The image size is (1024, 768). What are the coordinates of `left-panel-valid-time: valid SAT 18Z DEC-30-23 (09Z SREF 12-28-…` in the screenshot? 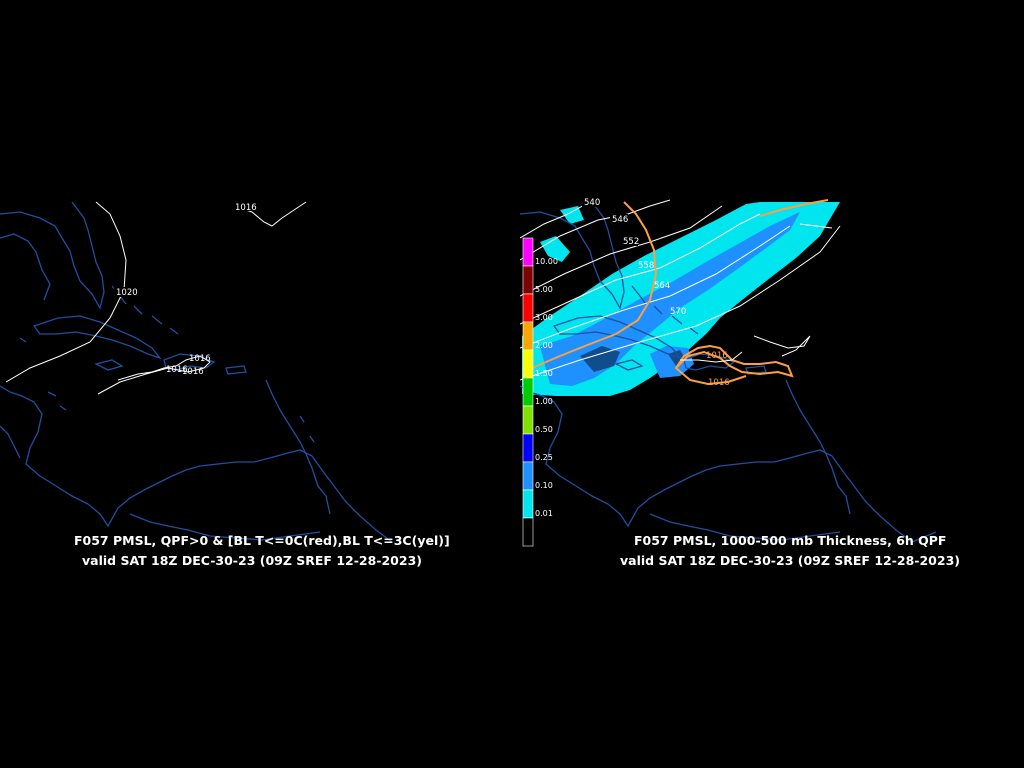 It's located at (252, 560).